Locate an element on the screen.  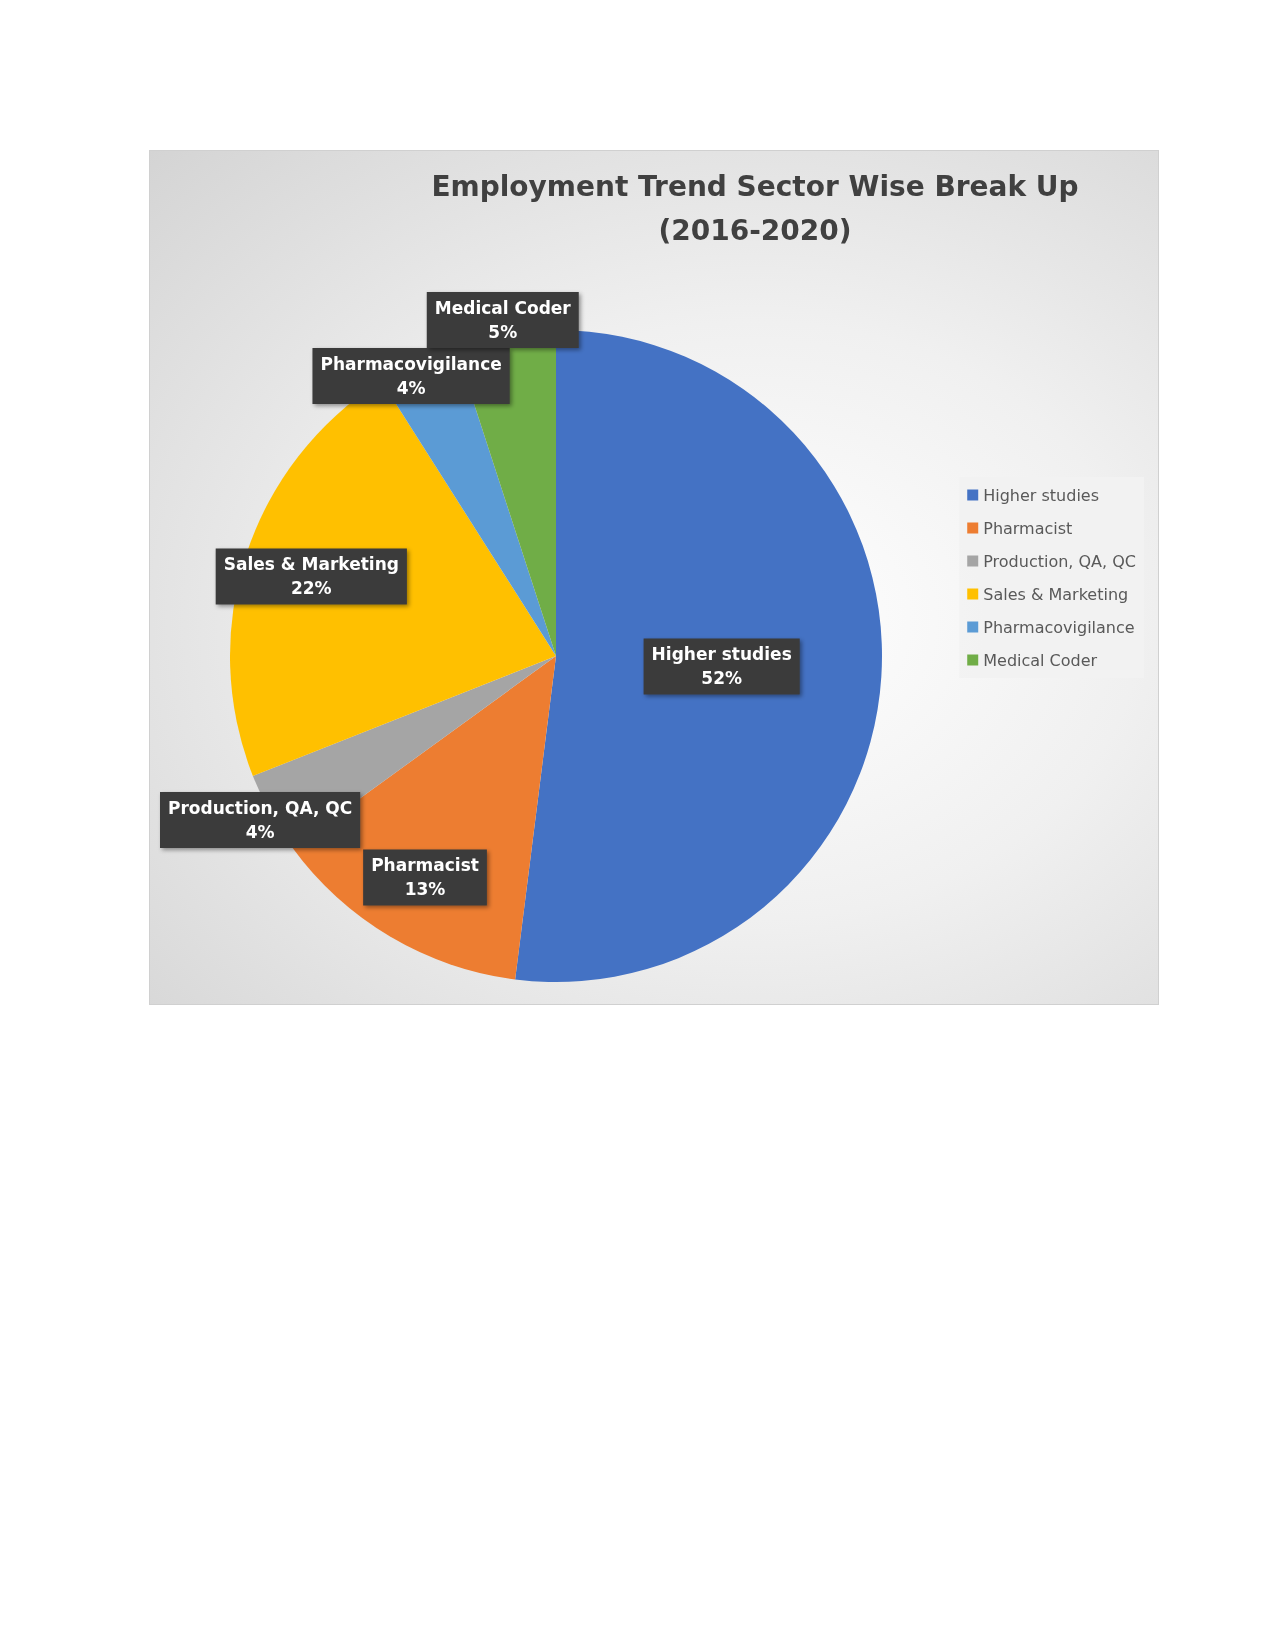
legend-label: Medical Coder is located at coordinates (1040, 660).